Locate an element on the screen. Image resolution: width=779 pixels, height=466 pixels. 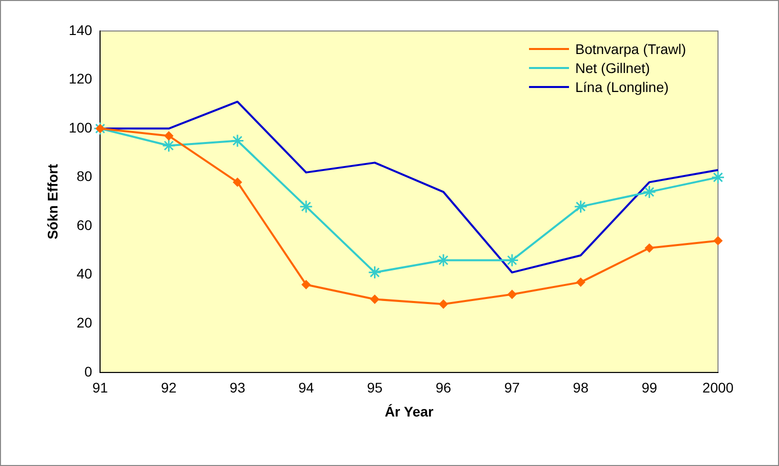
y-tick-label: 80 is located at coordinates (84, 176).